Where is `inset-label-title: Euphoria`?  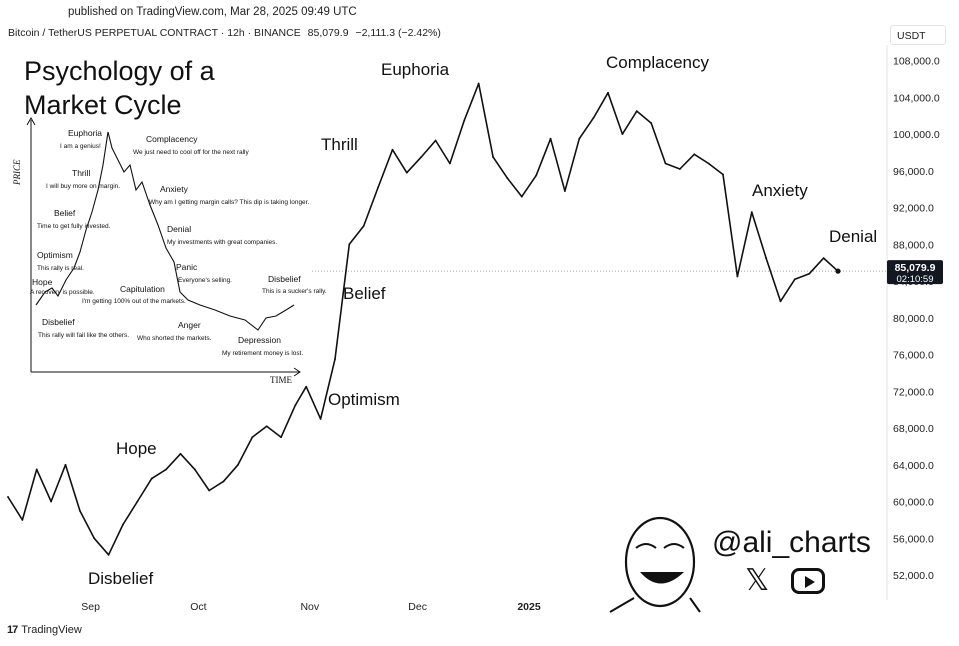
inset-label-title: Euphoria is located at coordinates (85, 133).